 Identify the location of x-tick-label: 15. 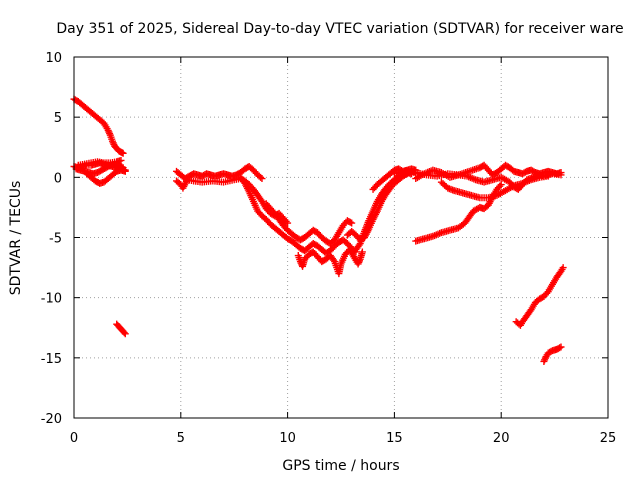
(394, 438).